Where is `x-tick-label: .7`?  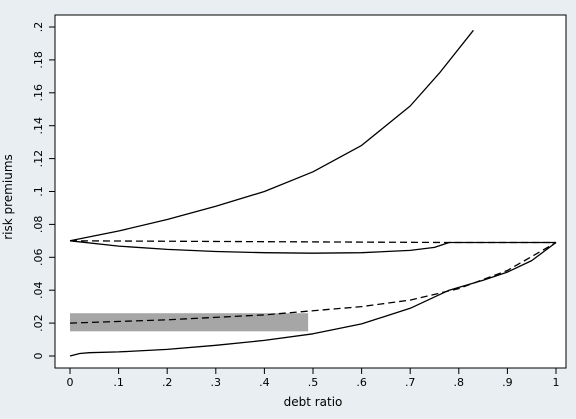 x-tick-label: .7 is located at coordinates (410, 382).